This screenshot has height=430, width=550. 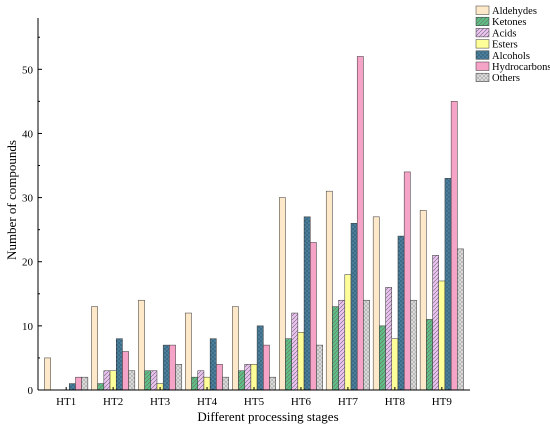 What do you see at coordinates (335, 348) in the screenshot?
I see `bar-ht7-ketones` at bounding box center [335, 348].